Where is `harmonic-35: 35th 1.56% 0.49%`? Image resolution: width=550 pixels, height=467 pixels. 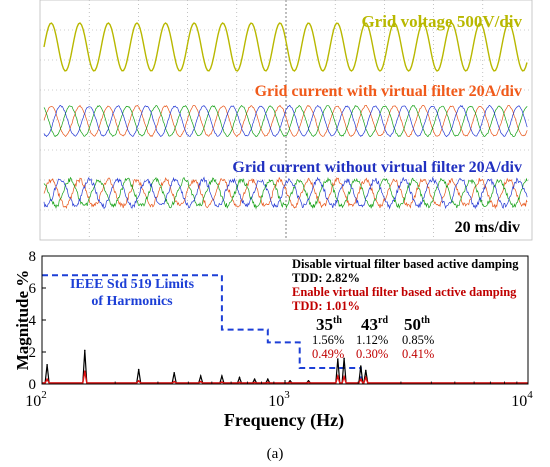 harmonic-35: 35th 1.56% 0.49% is located at coordinates (328, 338).